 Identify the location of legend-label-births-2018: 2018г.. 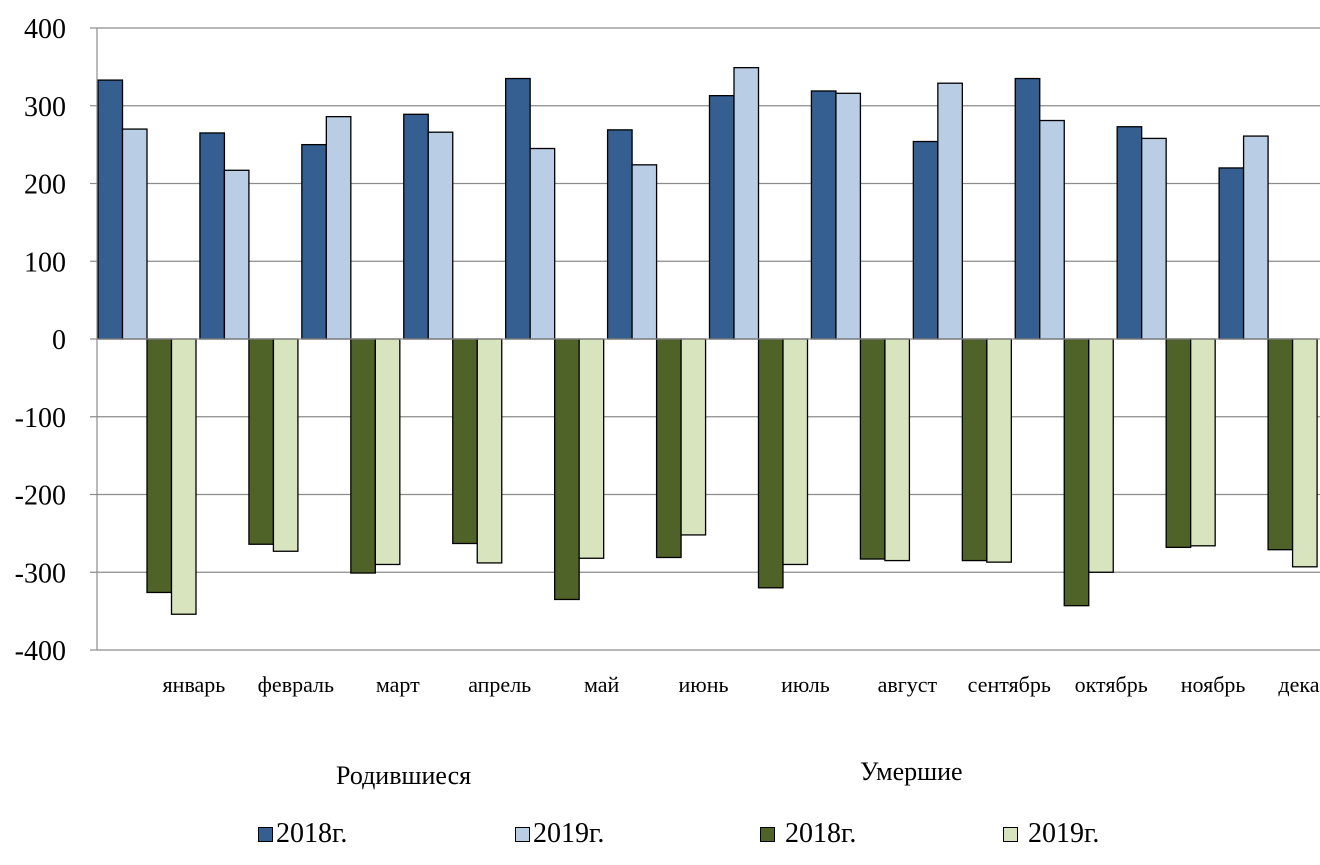
(312, 833).